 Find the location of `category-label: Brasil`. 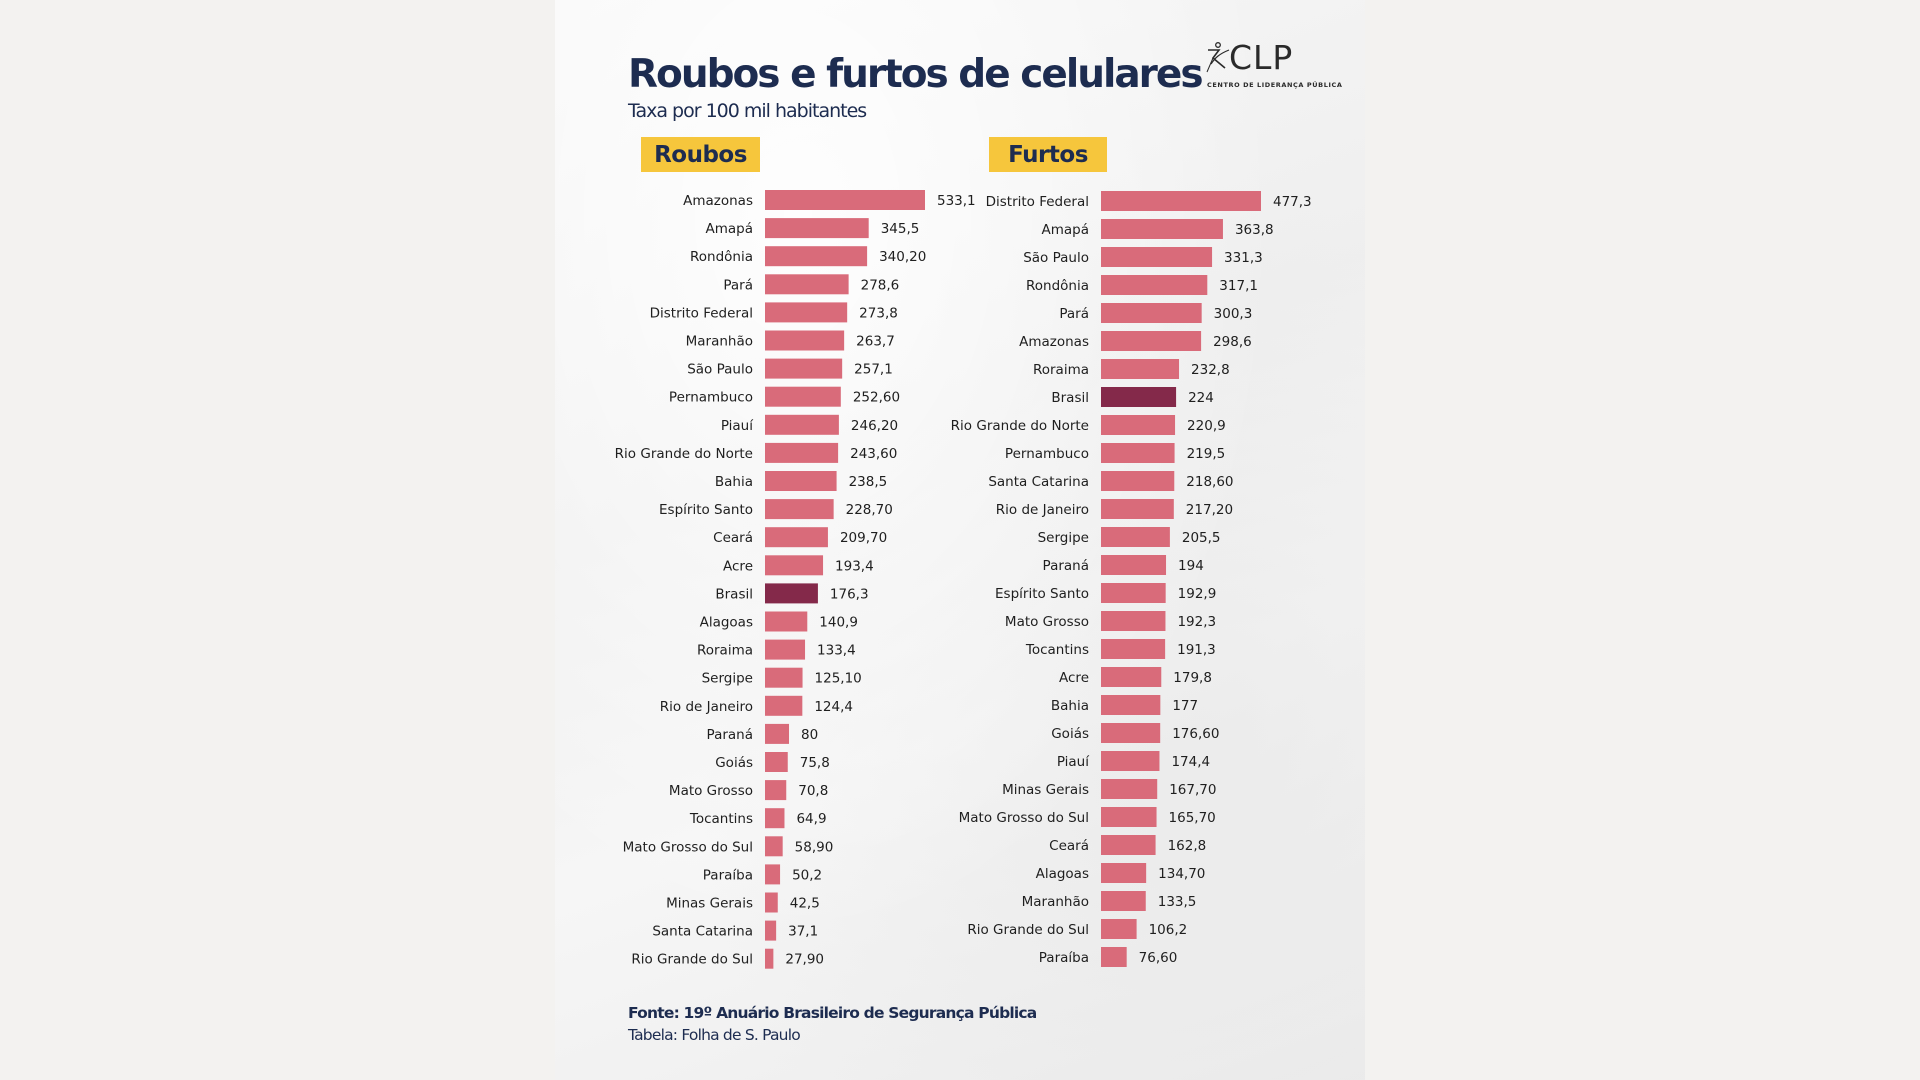

category-label: Brasil is located at coordinates (1070, 398).